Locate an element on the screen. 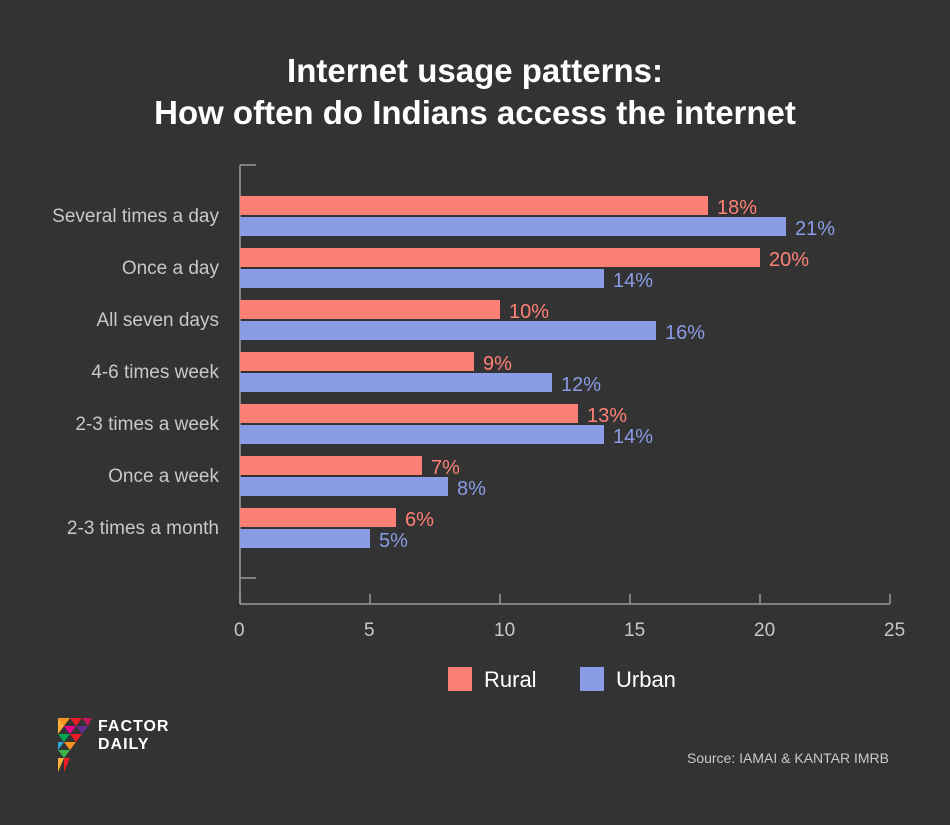 The width and height of the screenshot is (950, 825). urban-value-label: 5% is located at coordinates (393, 541).